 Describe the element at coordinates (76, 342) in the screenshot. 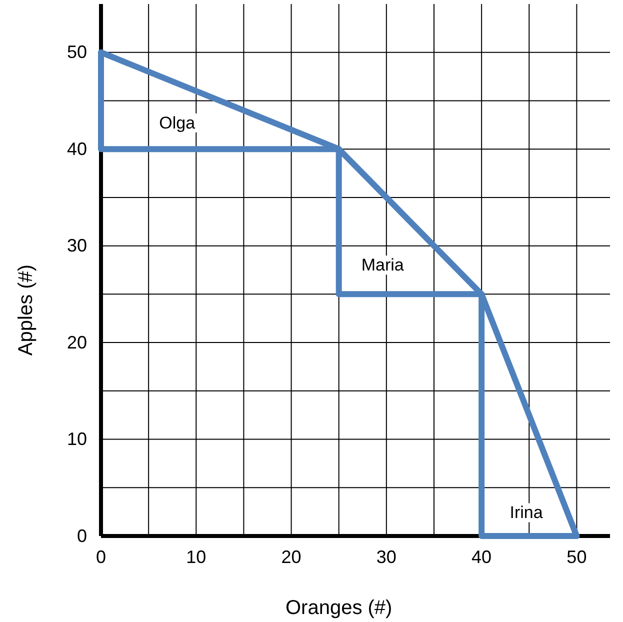

I see `y-tick-label: 20` at that location.